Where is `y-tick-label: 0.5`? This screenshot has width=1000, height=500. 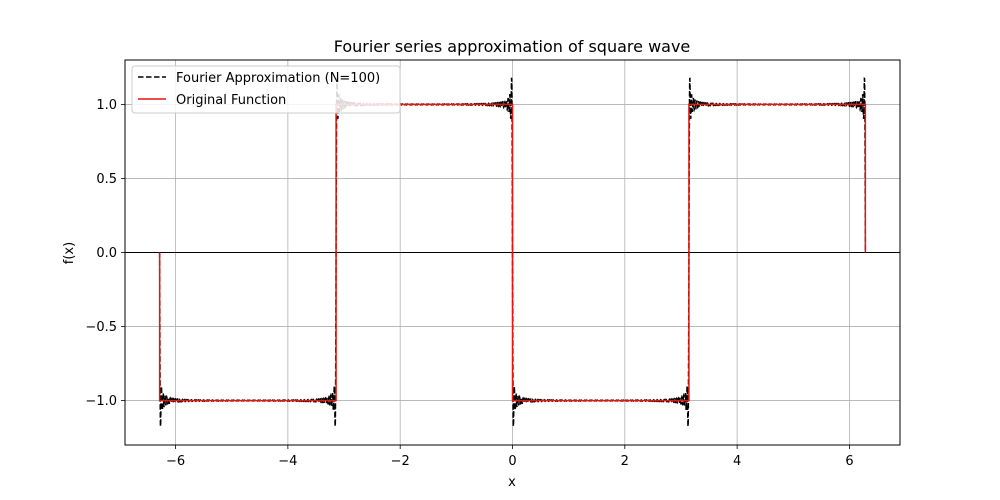
y-tick-label: 0.5 is located at coordinates (106, 179).